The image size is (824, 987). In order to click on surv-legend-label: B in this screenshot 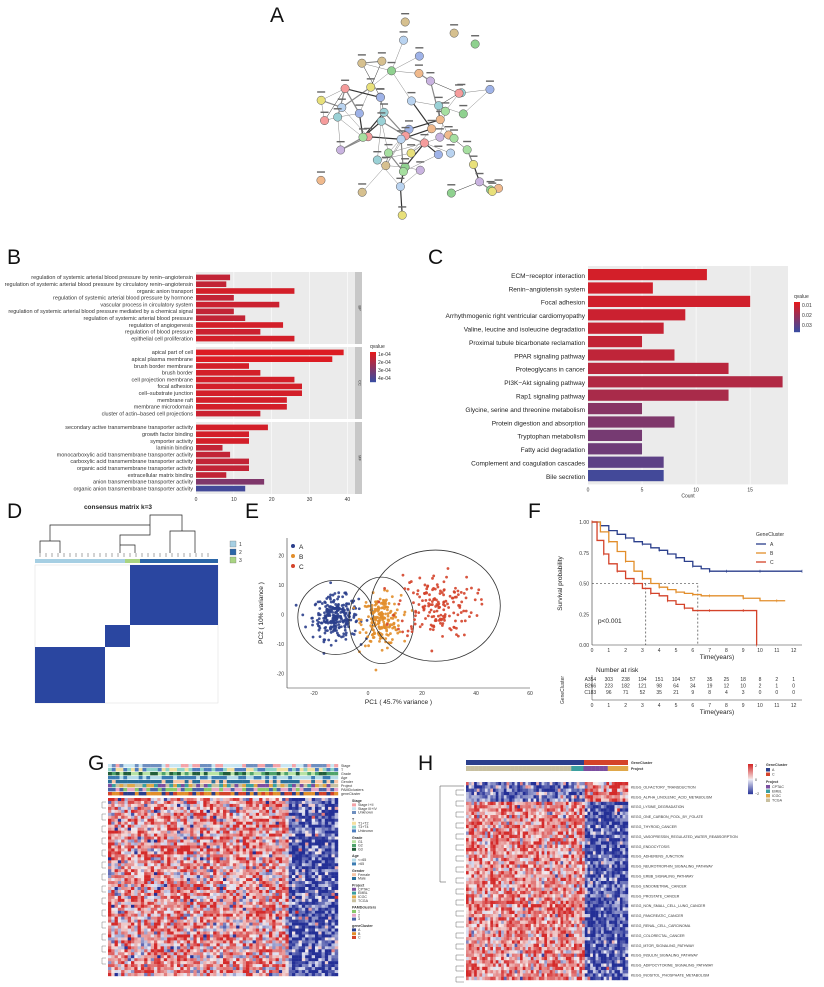, I will do `click(772, 554)`.